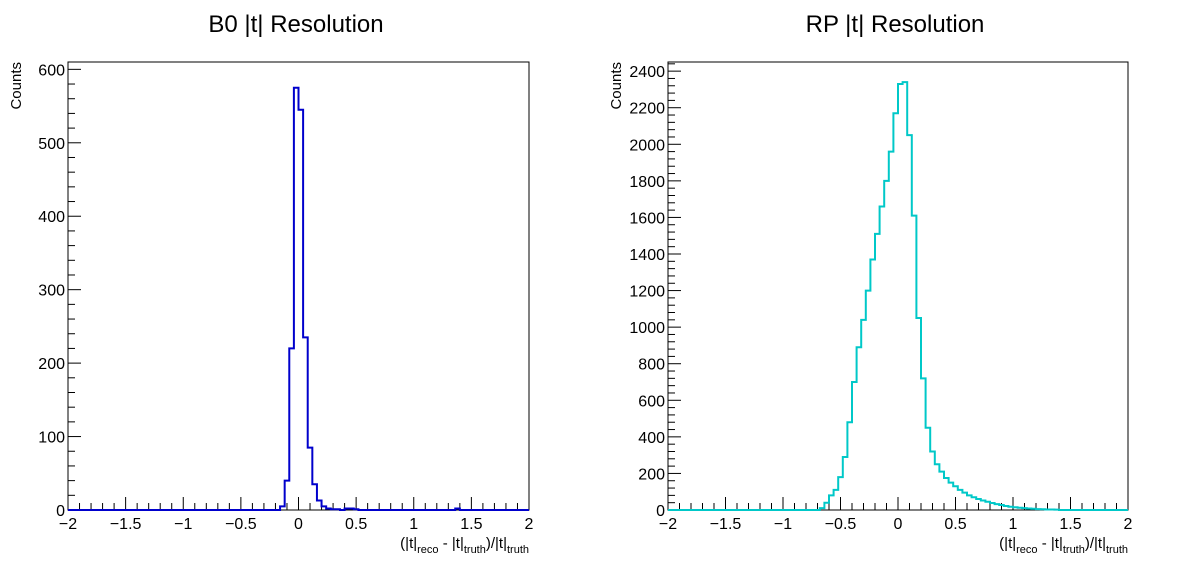  Describe the element at coordinates (616, 86) in the screenshot. I see `y-axis-label: Counts` at that location.